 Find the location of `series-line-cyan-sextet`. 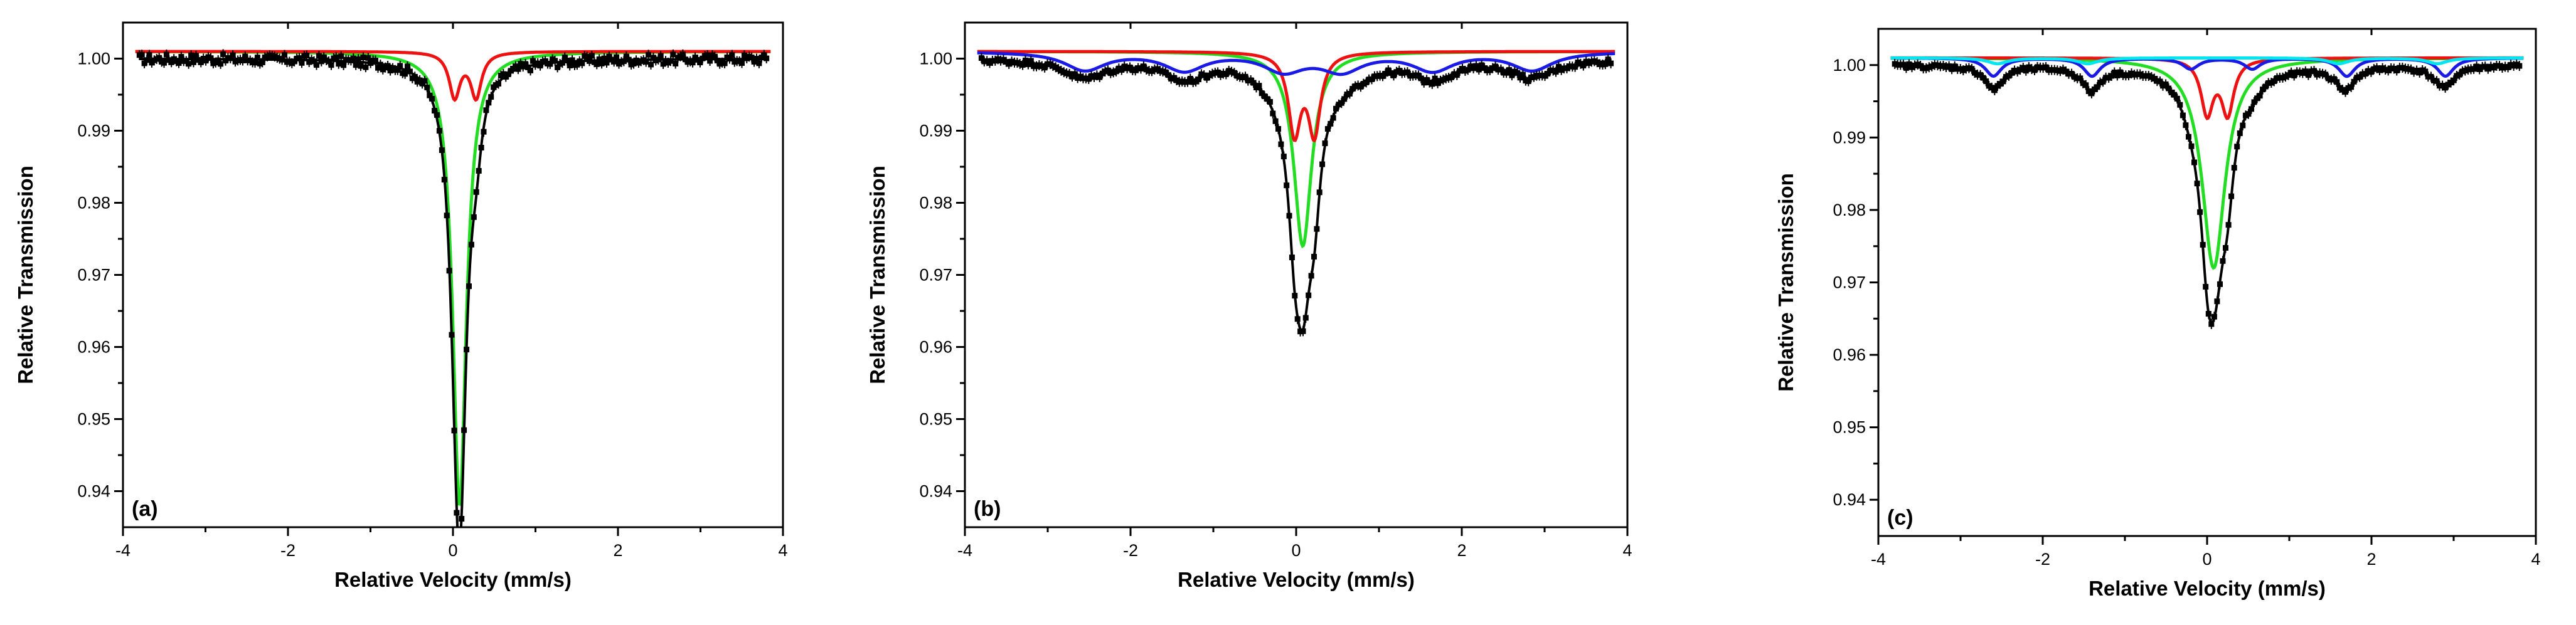

series-line-cyan-sextet is located at coordinates (2207, 61).